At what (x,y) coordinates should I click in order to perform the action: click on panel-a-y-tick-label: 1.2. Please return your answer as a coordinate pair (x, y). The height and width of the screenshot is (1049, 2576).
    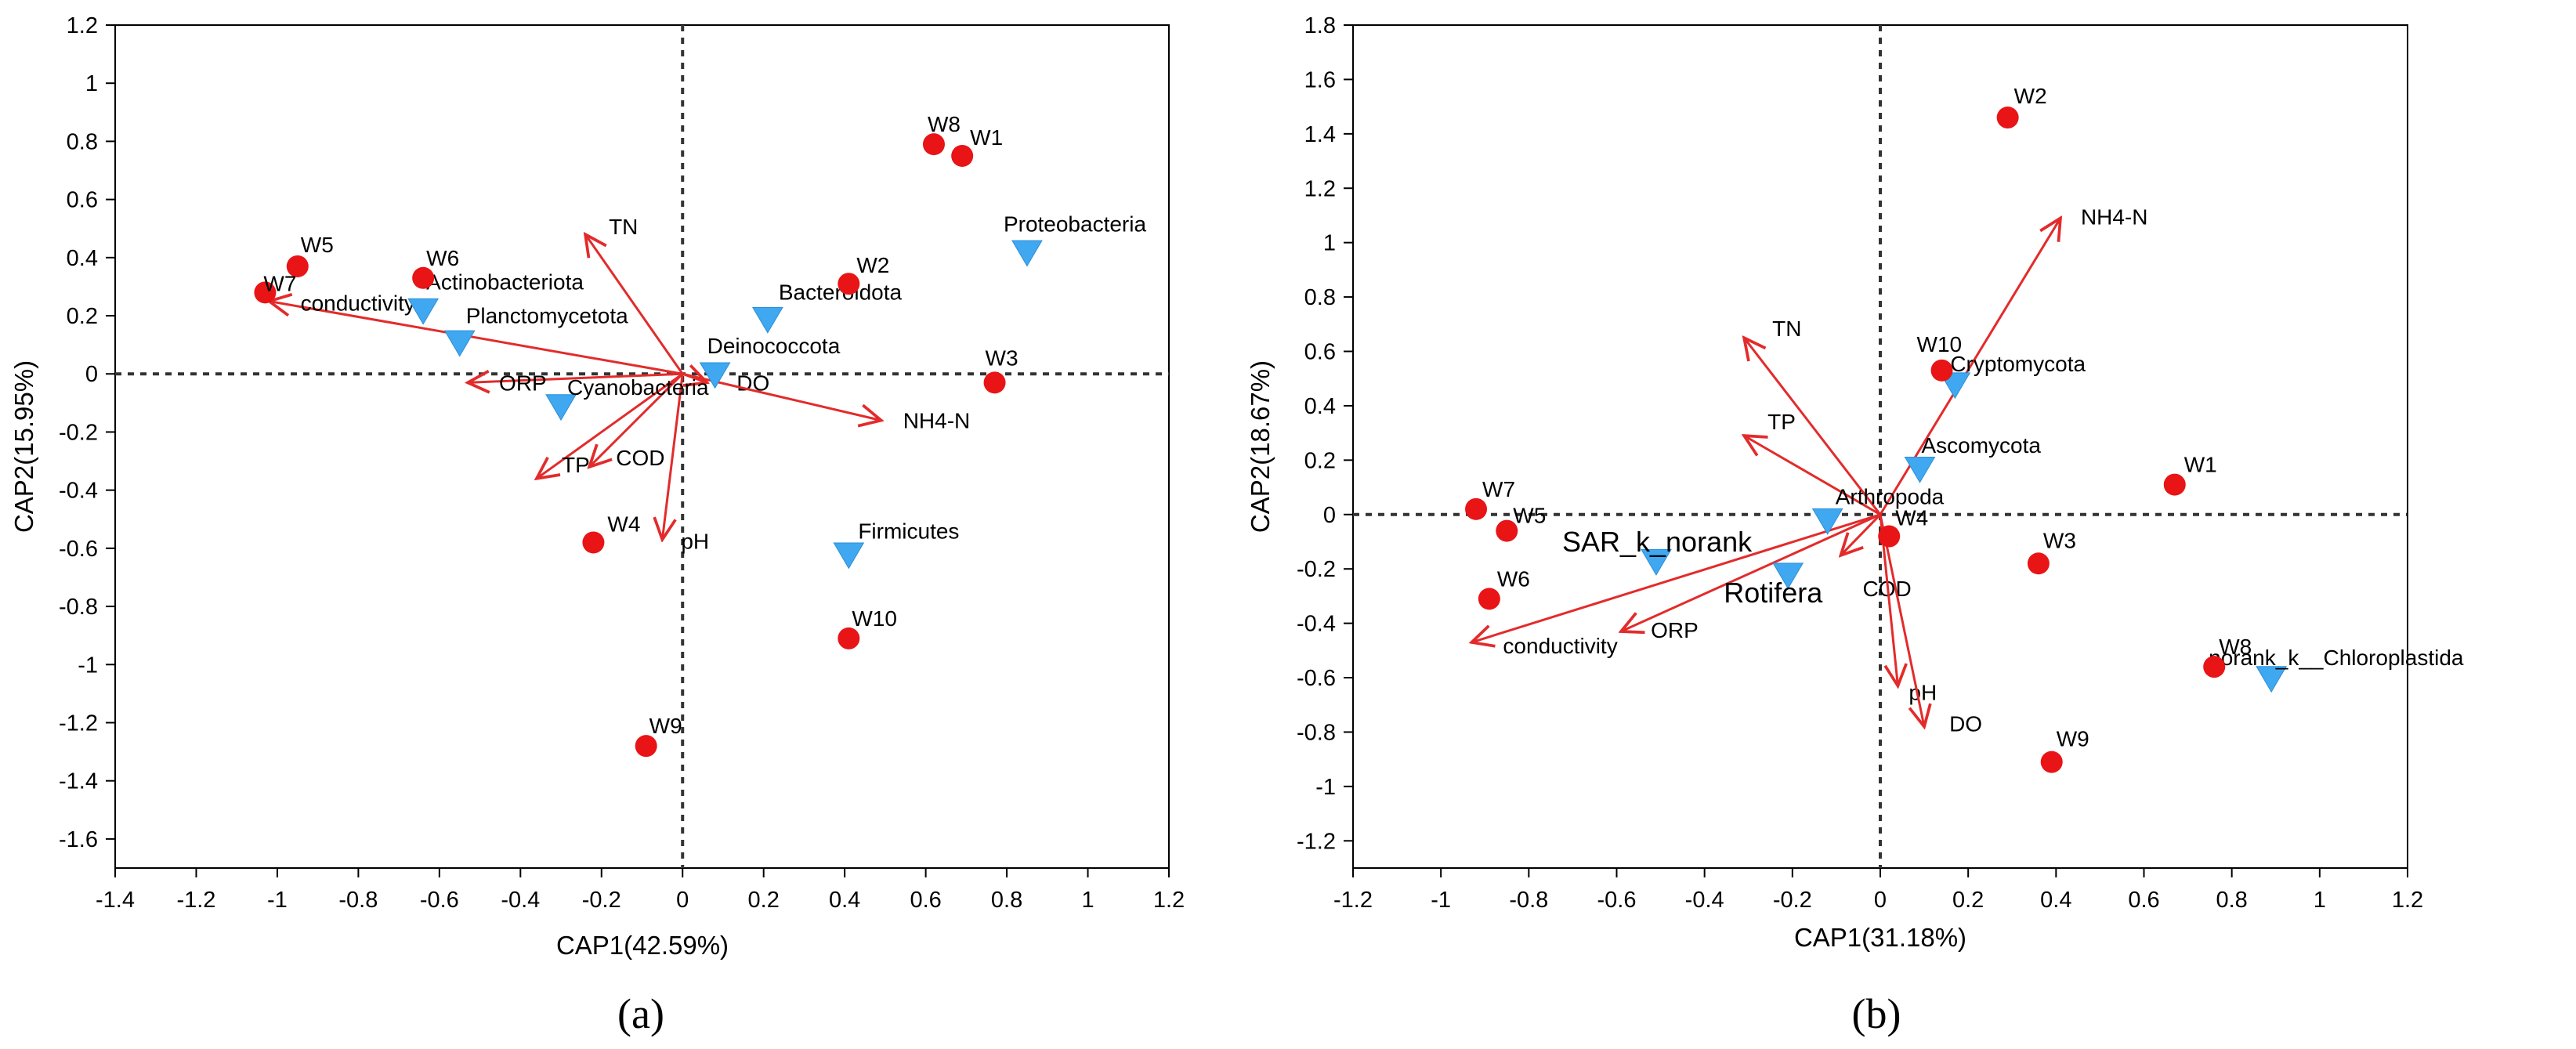
    Looking at the image, I should click on (83, 25).